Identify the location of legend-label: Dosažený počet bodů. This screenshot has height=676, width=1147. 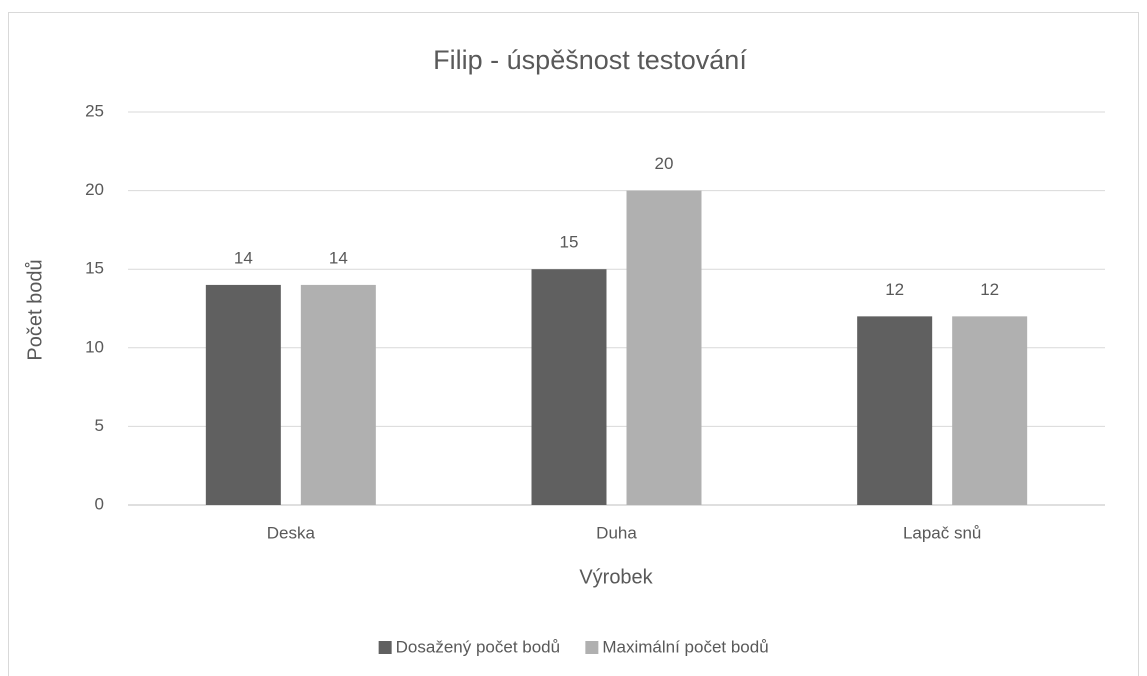
(478, 646).